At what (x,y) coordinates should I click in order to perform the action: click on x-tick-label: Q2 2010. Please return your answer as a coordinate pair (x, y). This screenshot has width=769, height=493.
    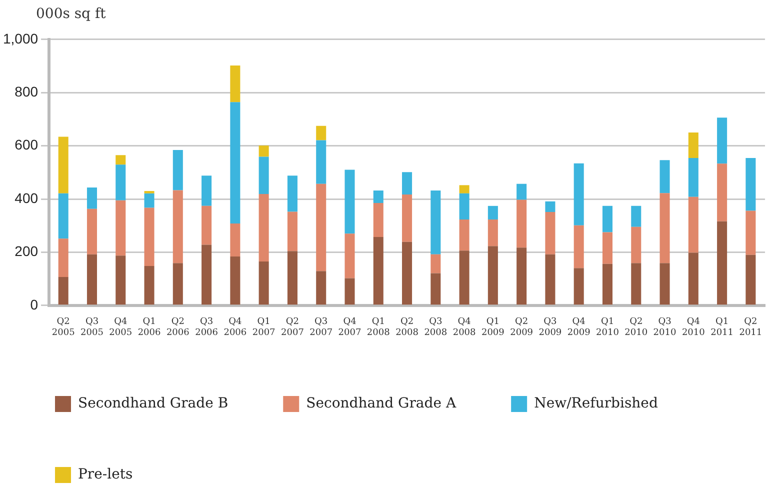
    Looking at the image, I should click on (636, 327).